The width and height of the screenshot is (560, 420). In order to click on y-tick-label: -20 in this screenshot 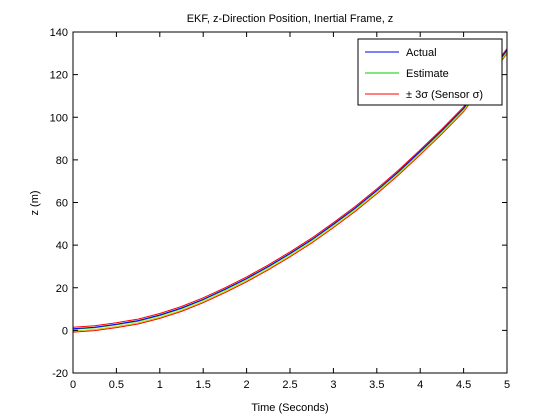, I will do `click(60, 374)`.